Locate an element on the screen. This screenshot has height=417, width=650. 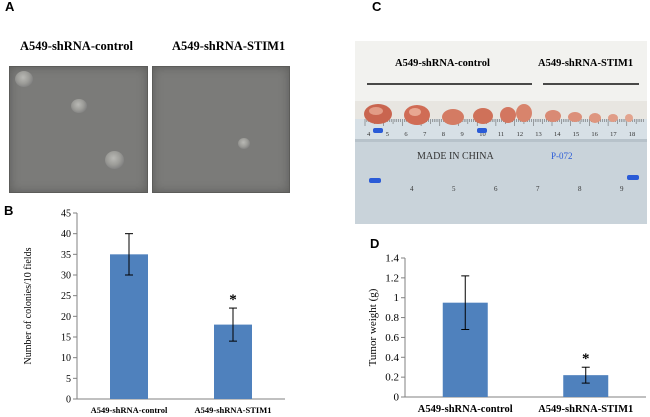
chart-d-y-tick-label: 0.8 is located at coordinates (392, 318).